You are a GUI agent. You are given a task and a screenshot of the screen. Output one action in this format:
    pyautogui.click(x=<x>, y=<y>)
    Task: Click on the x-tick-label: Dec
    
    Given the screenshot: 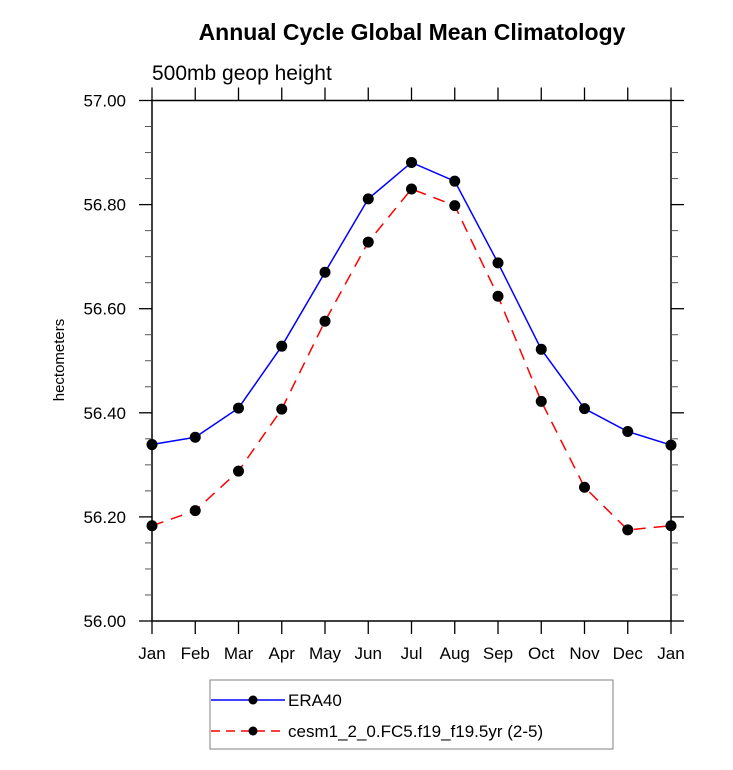 What is the action you would take?
    pyautogui.click(x=628, y=653)
    